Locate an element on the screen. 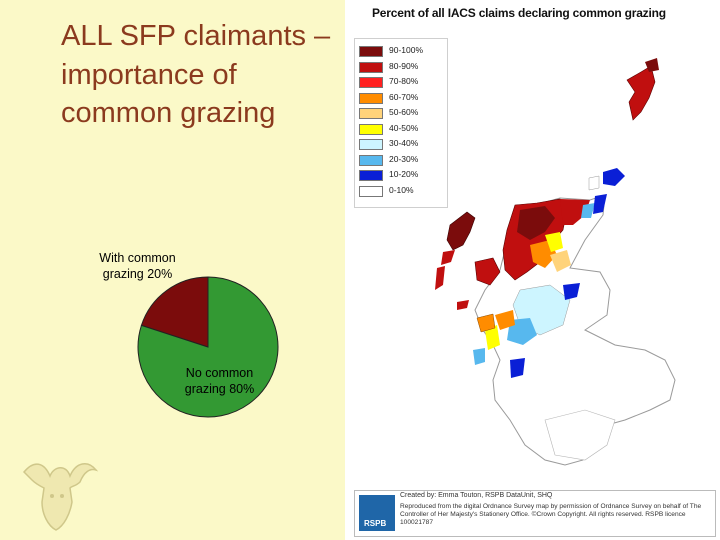 Image resolution: width=720 pixels, height=540 pixels. map-region-north-blue is located at coordinates (588, 210).